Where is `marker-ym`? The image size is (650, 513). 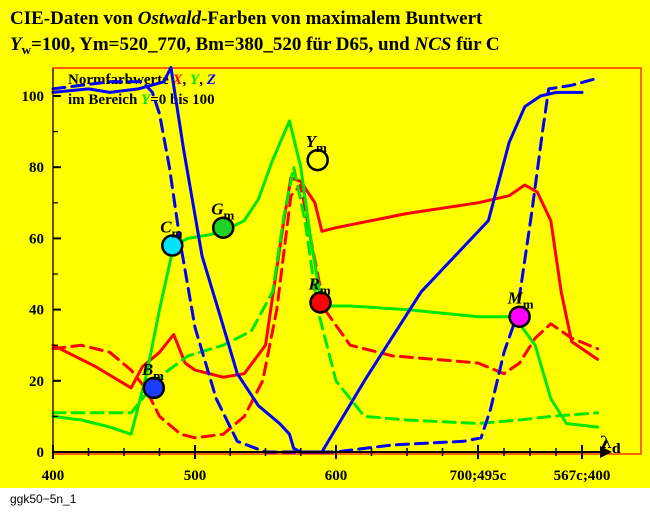 marker-ym is located at coordinates (317, 160).